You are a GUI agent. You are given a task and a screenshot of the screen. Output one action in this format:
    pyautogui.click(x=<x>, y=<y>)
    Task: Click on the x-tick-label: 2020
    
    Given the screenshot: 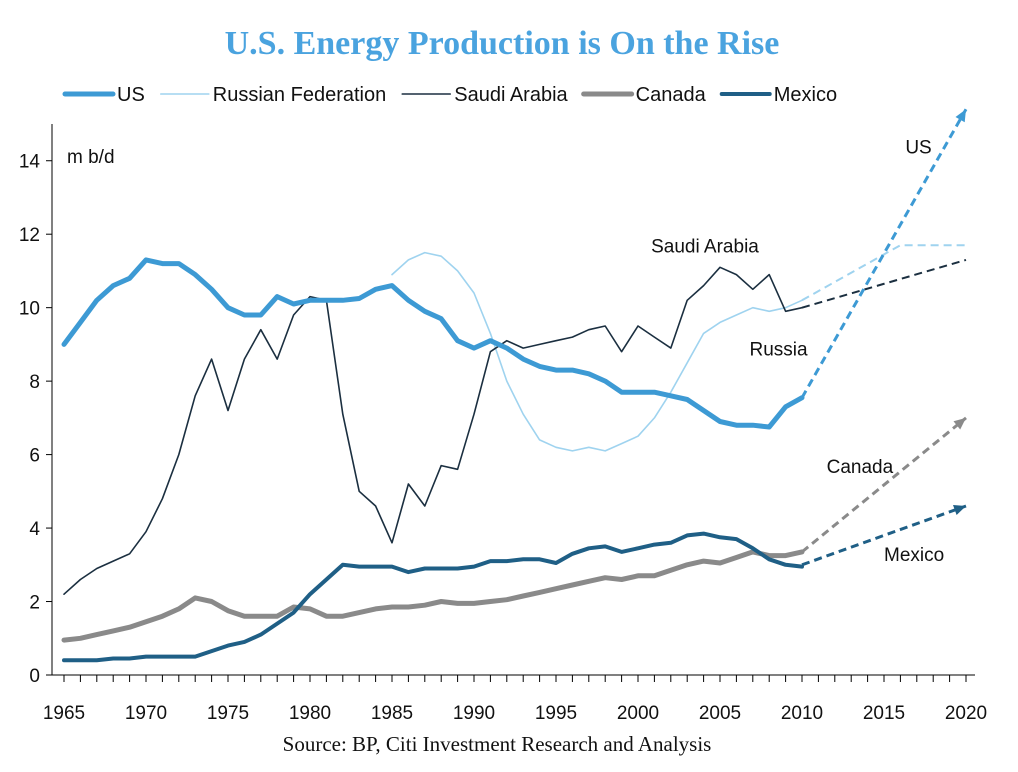 What is the action you would take?
    pyautogui.click(x=966, y=713)
    